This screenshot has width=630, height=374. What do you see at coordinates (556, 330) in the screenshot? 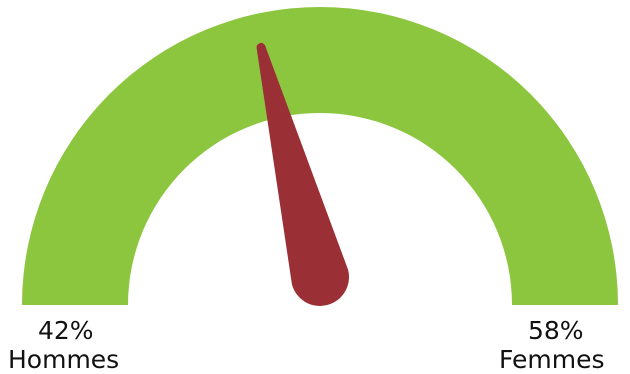
I see `femmes-percent-label: 58%` at bounding box center [556, 330].